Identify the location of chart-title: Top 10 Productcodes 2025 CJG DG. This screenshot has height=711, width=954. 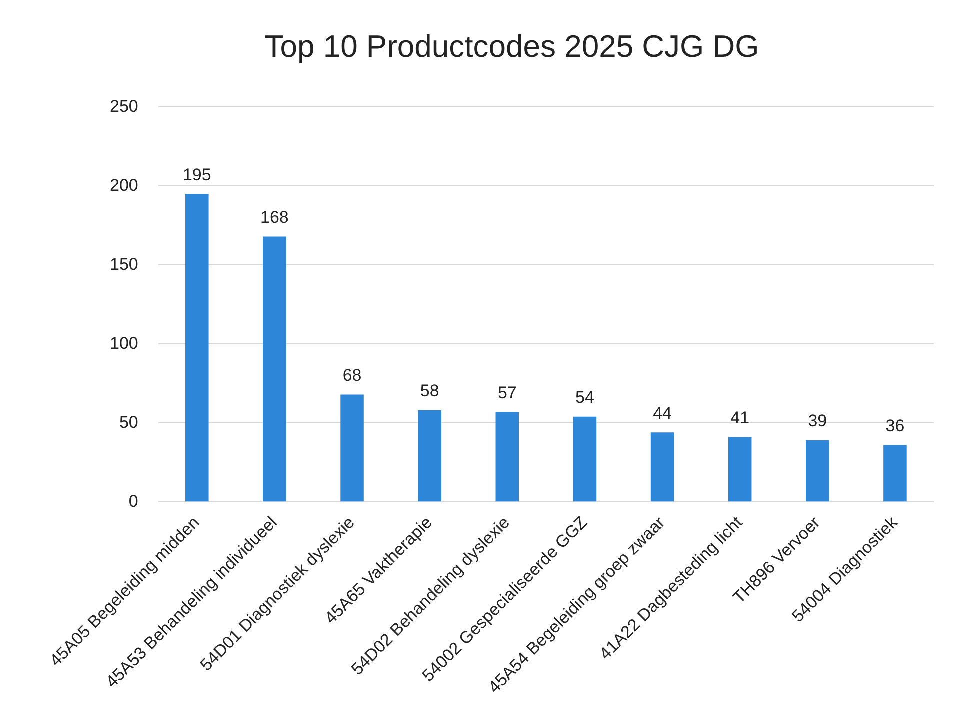
(512, 46).